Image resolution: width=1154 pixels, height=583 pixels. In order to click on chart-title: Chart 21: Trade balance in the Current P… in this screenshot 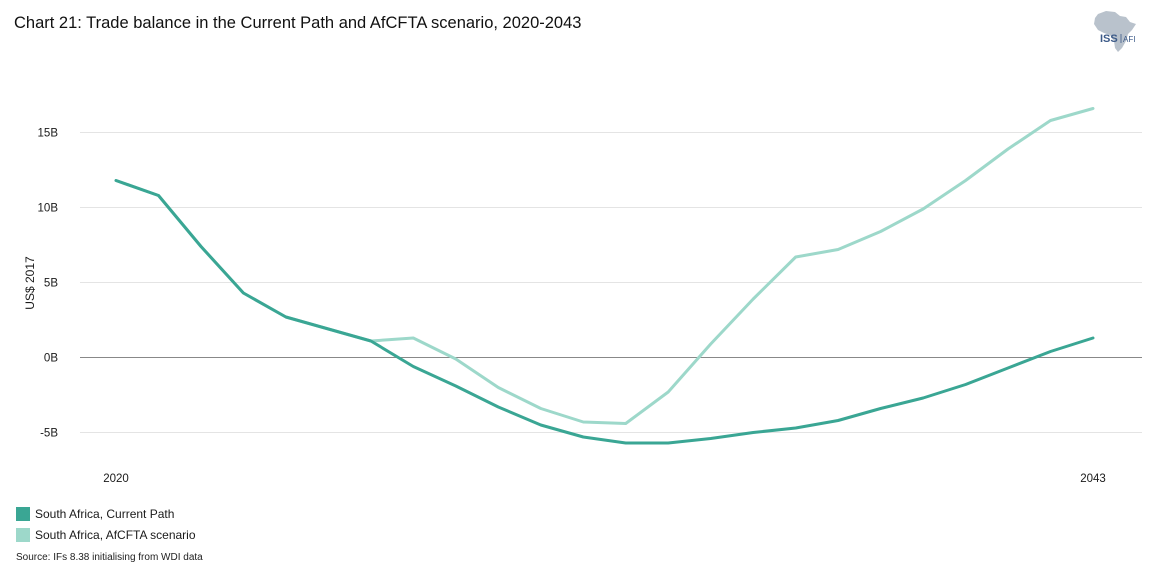, I will do `click(298, 23)`.